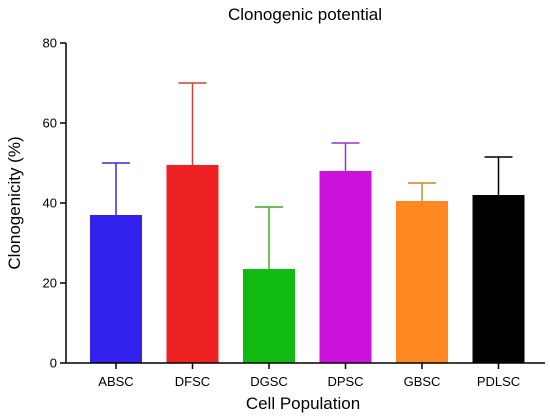 The height and width of the screenshot is (417, 550). Describe the element at coordinates (192, 264) in the screenshot. I see `bar-dfsc` at that location.